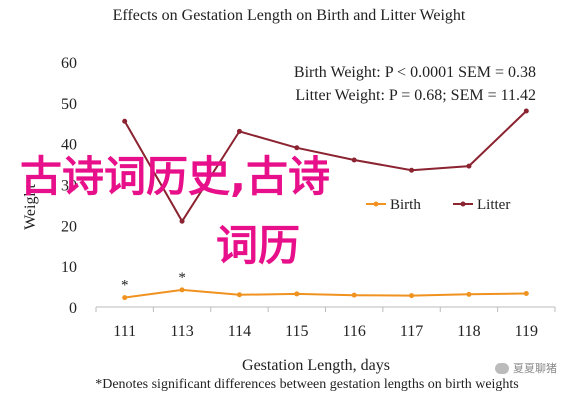  I want to click on series-line-birth, so click(325, 293).